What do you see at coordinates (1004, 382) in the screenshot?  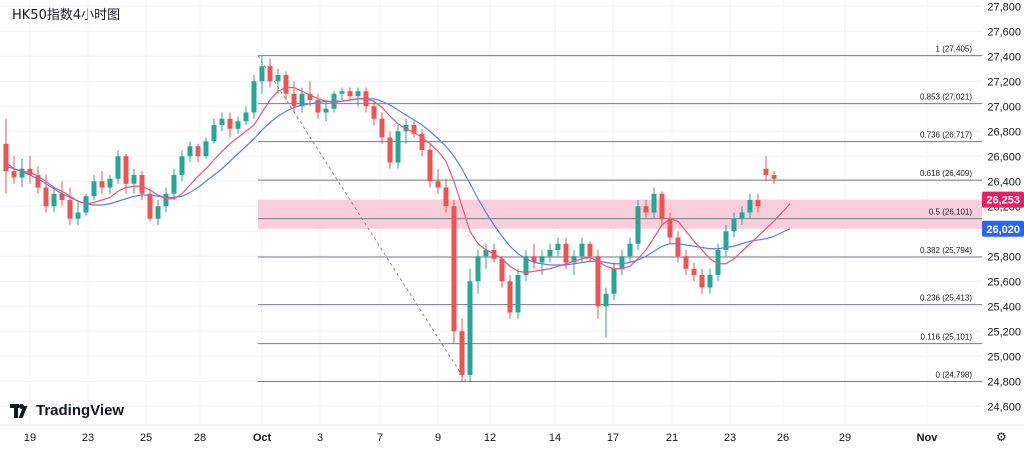 I see `price-tick-label: 24,800` at bounding box center [1004, 382].